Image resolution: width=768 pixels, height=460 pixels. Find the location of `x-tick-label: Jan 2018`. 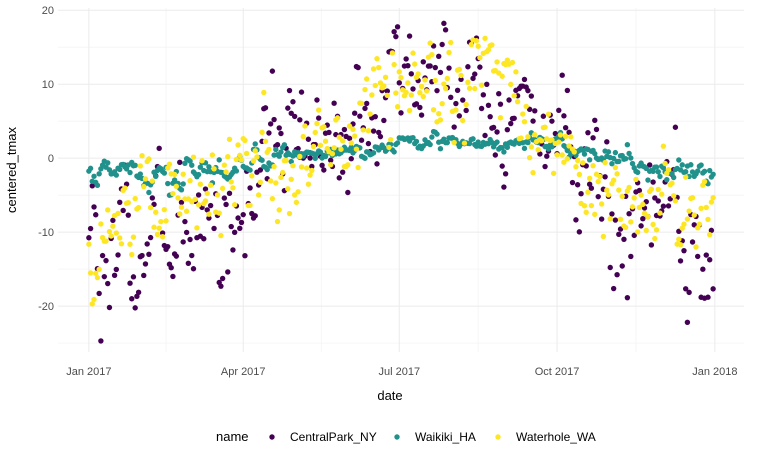

x-tick-label: Jan 2018 is located at coordinates (714, 372).